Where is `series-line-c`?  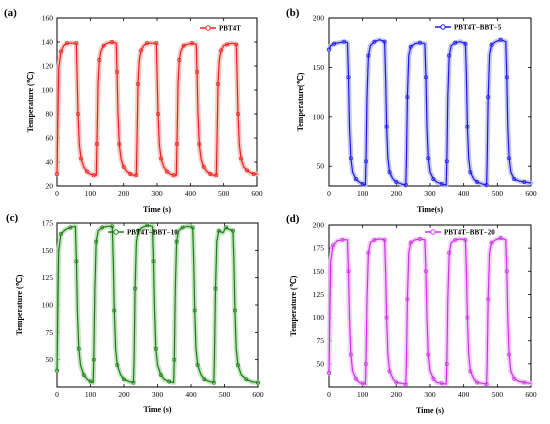 series-line-c is located at coordinates (157, 304).